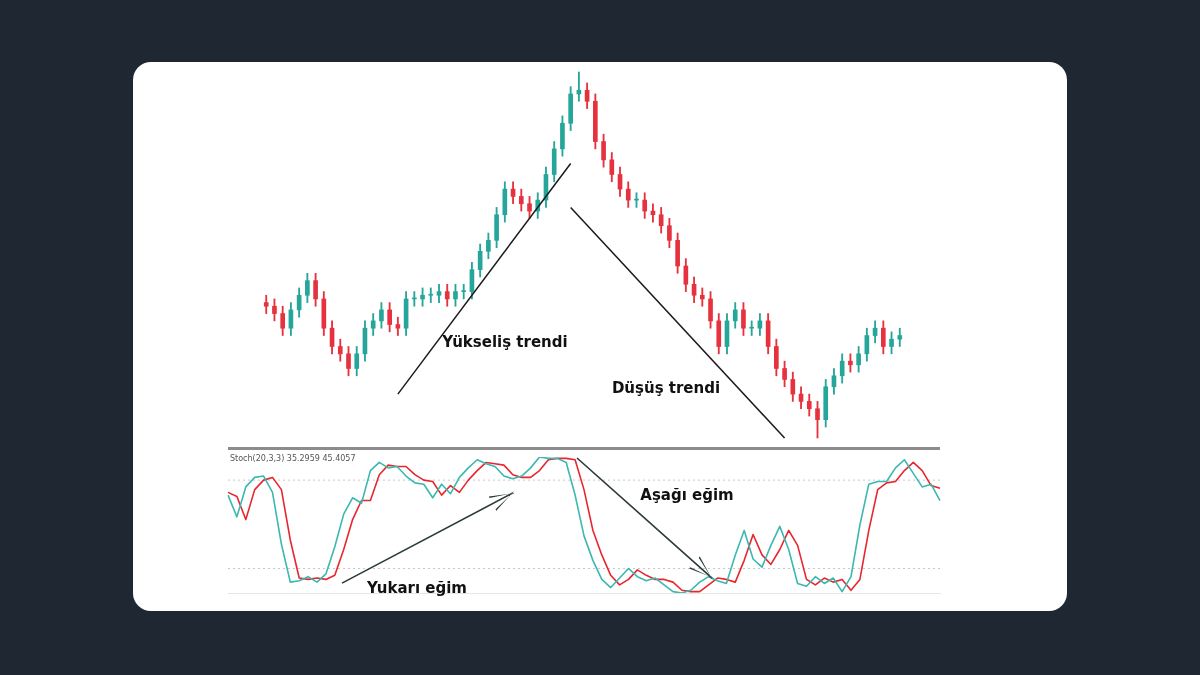 Image resolution: width=1200 pixels, height=675 pixels. What do you see at coordinates (687, 495) in the screenshot?
I see `annotation: Aşağı eğim` at bounding box center [687, 495].